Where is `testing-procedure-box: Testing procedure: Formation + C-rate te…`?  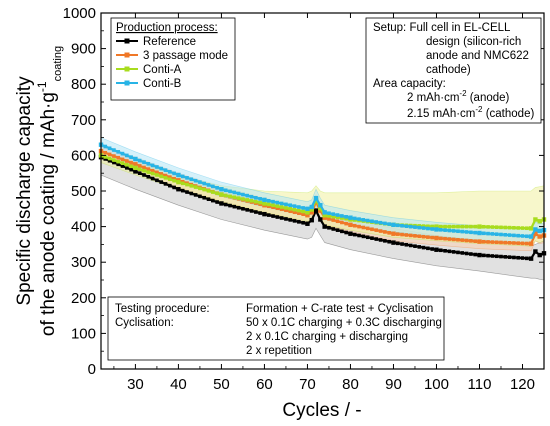 testing-procedure-box: Testing procedure: Formation + C-rate te… is located at coordinates (276, 328).